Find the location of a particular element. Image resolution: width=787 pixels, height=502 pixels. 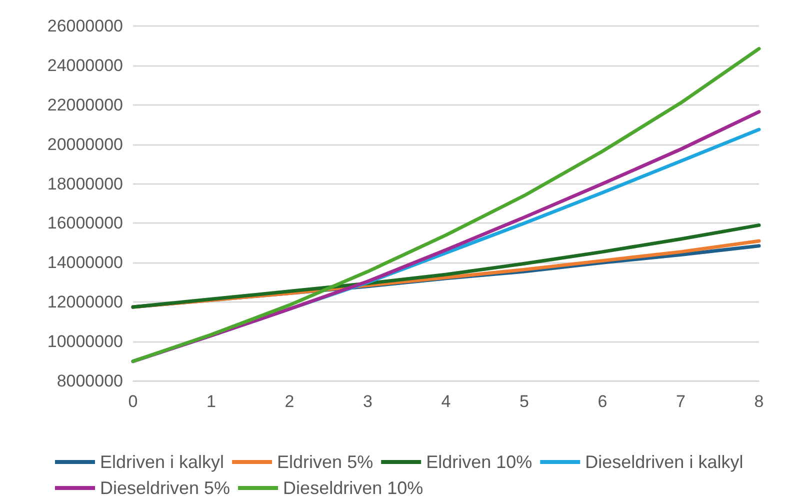

y-tick-label: 14000000 is located at coordinates (85, 262).